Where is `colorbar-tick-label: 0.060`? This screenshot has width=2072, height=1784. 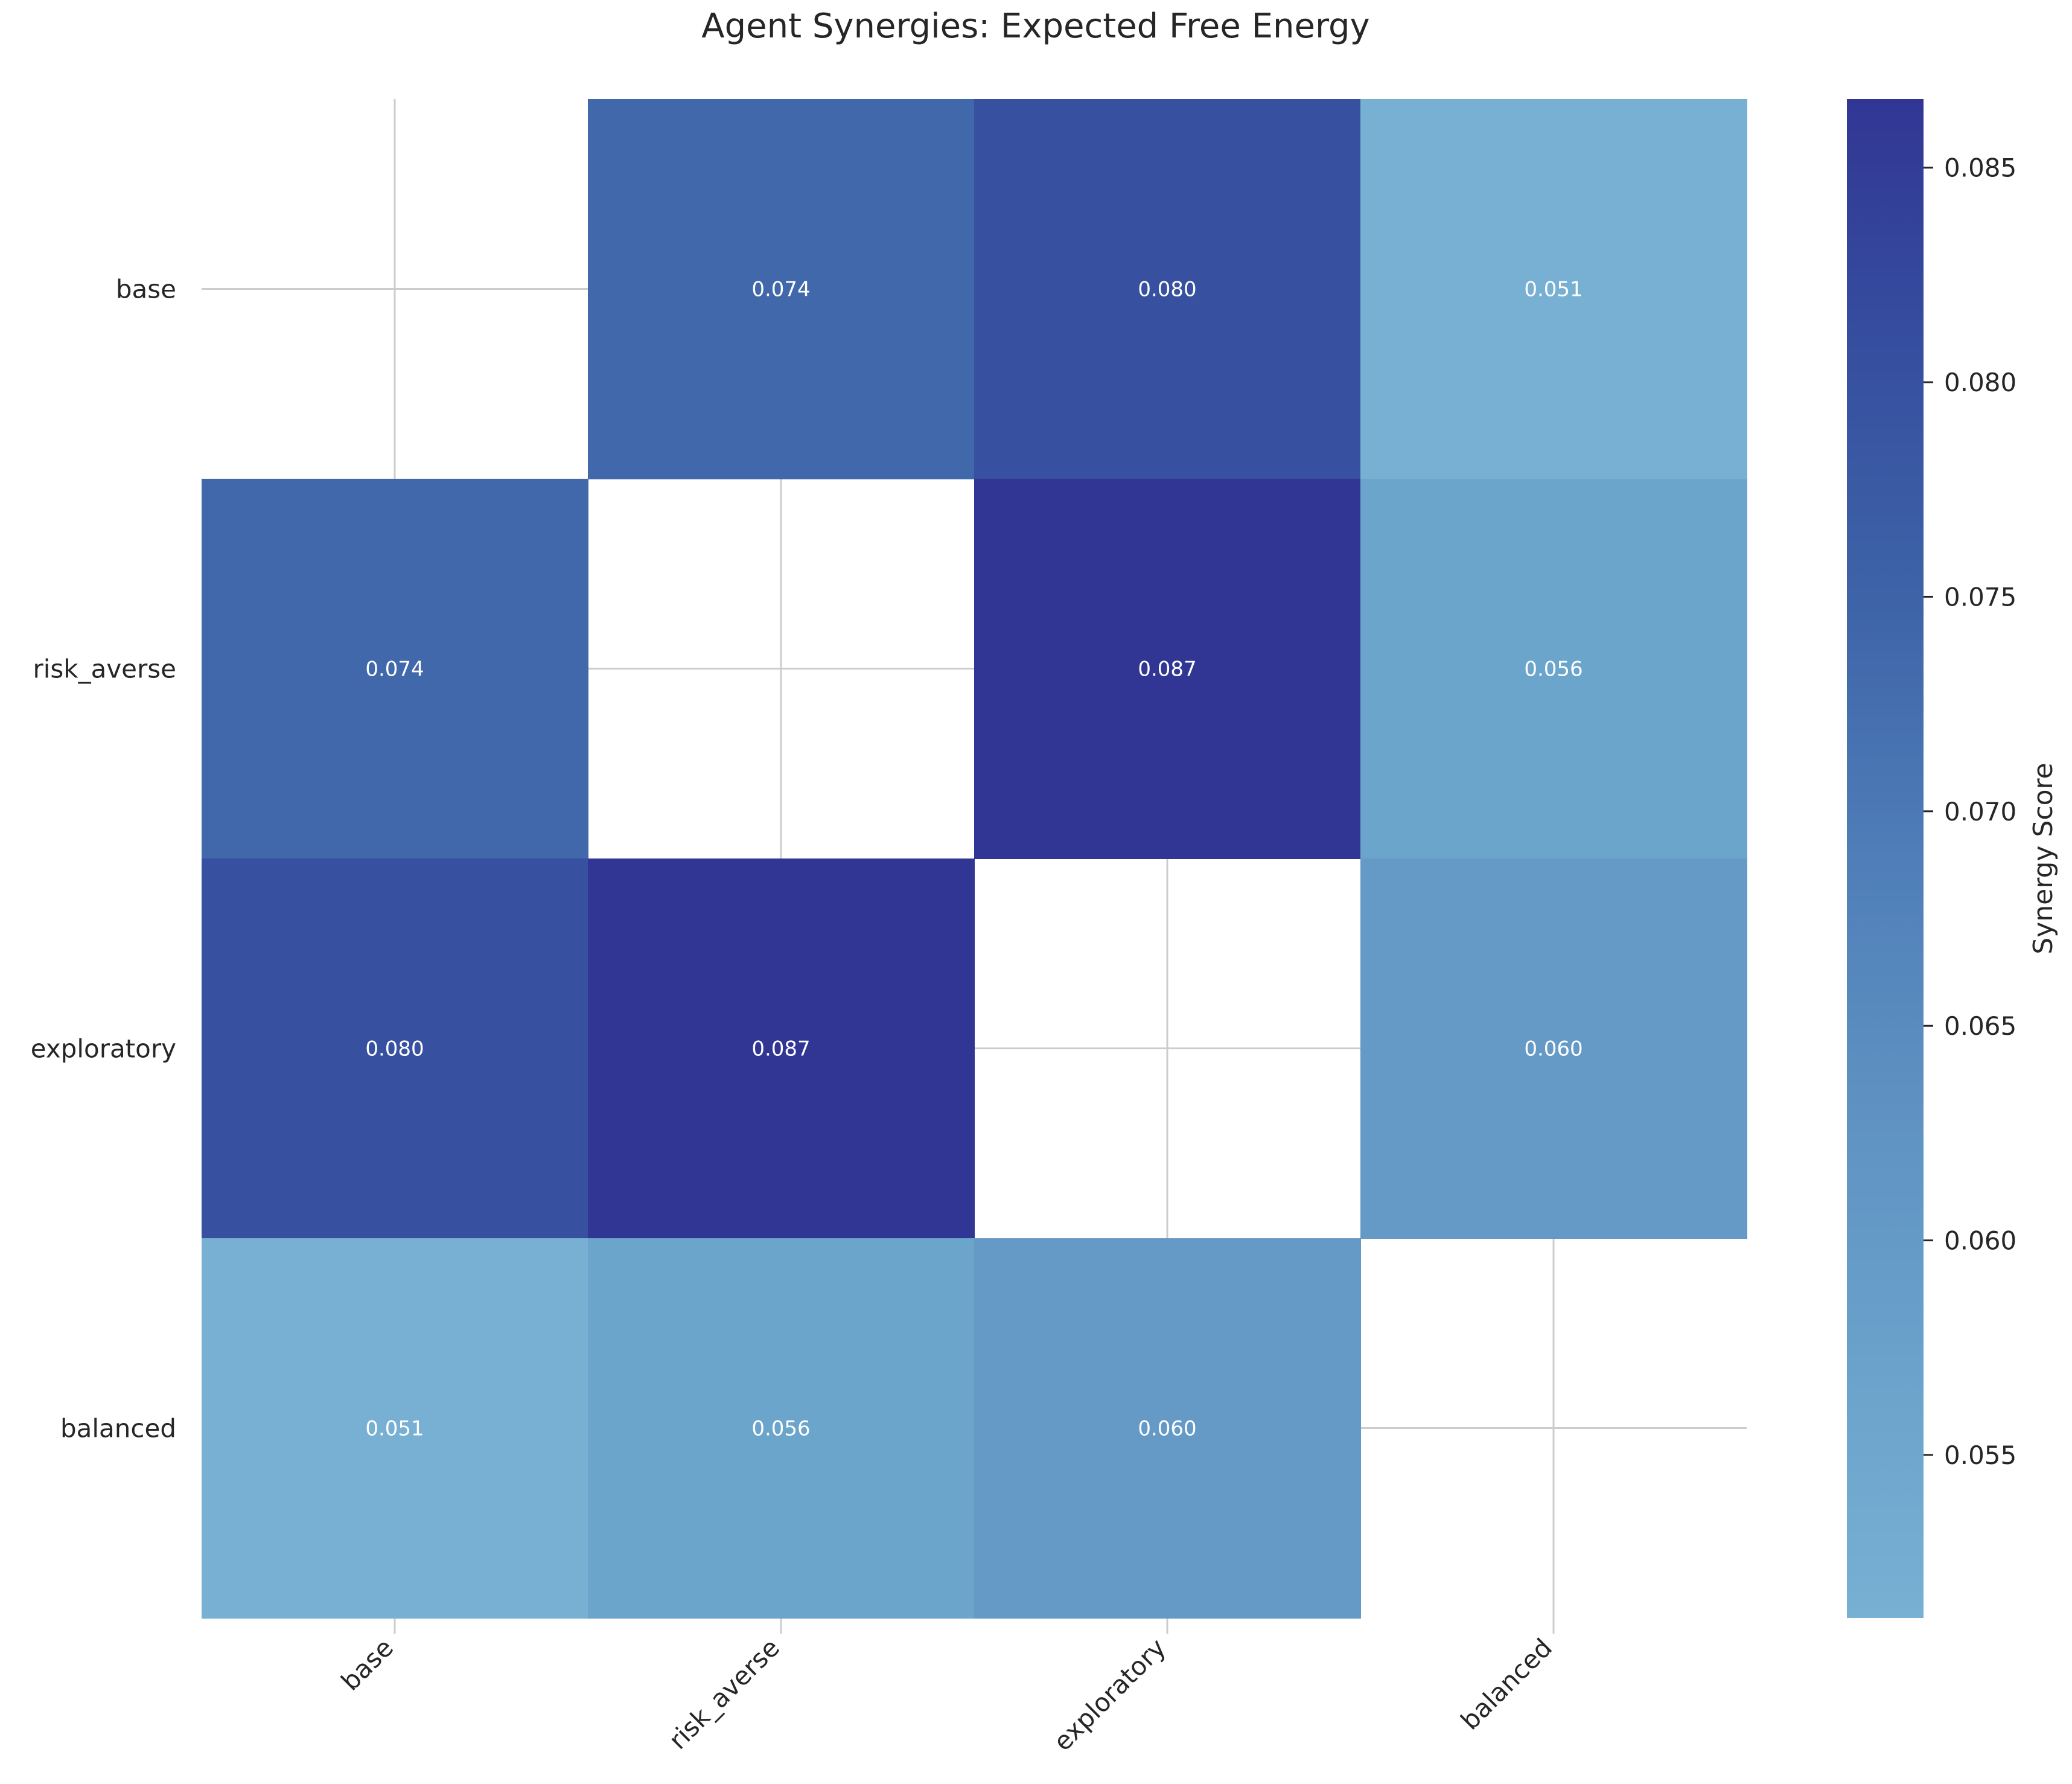
colorbar-tick-label: 0.060 is located at coordinates (1980, 1241).